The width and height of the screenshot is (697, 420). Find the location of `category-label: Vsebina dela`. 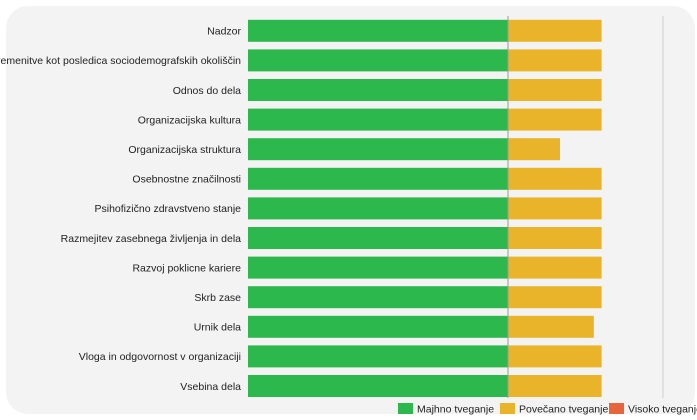

category-label: Vsebina dela is located at coordinates (210, 387).